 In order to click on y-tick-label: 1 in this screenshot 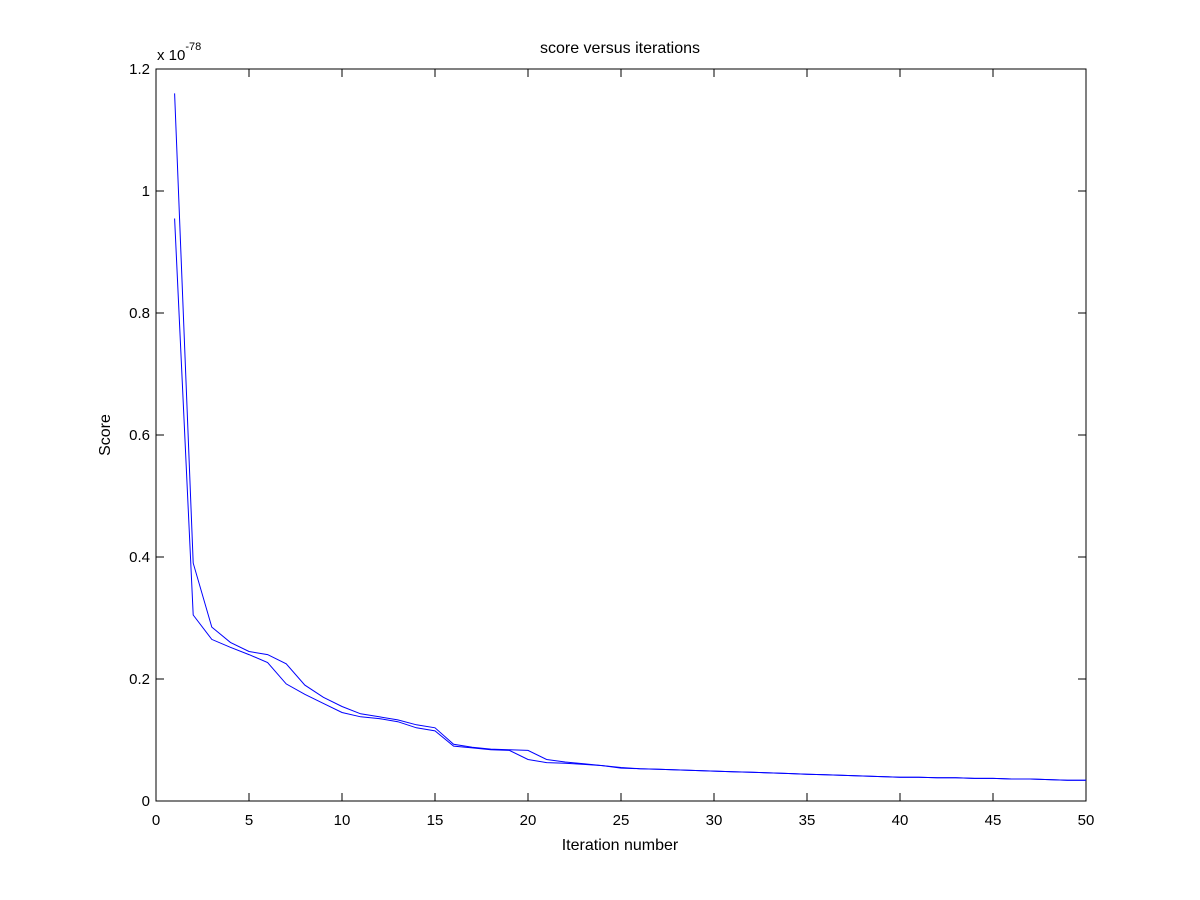, I will do `click(146, 191)`.